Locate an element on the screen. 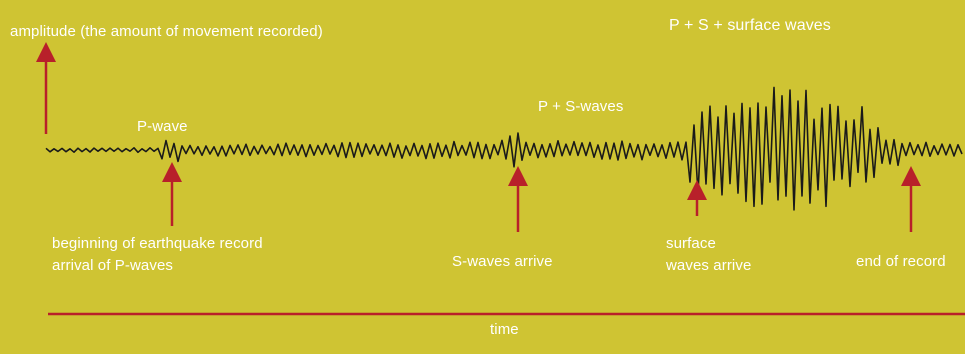  beginning-label-line1: beginning of earthquake record is located at coordinates (157, 243).